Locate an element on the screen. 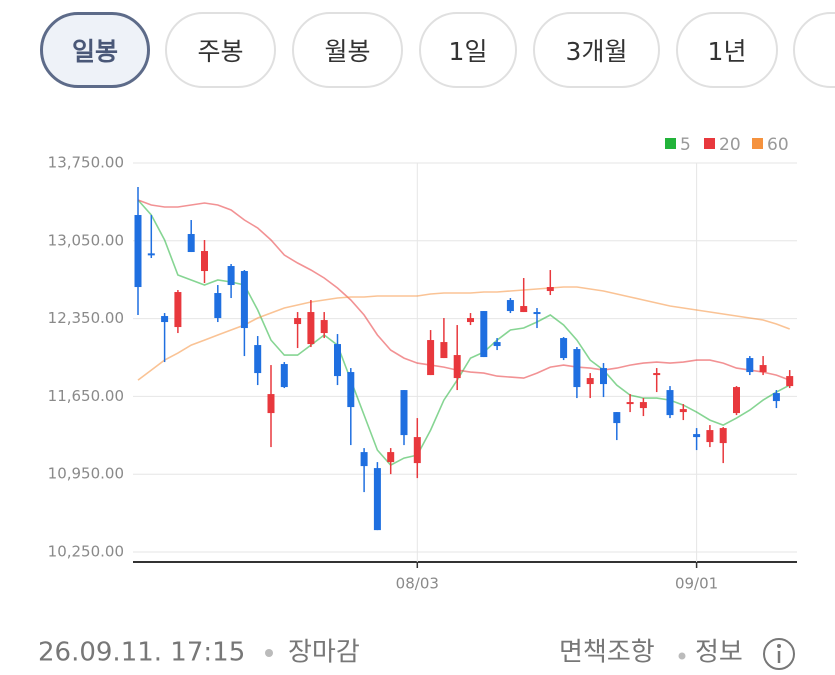  disclaimer-link: 면책조항 is located at coordinates (607, 653).